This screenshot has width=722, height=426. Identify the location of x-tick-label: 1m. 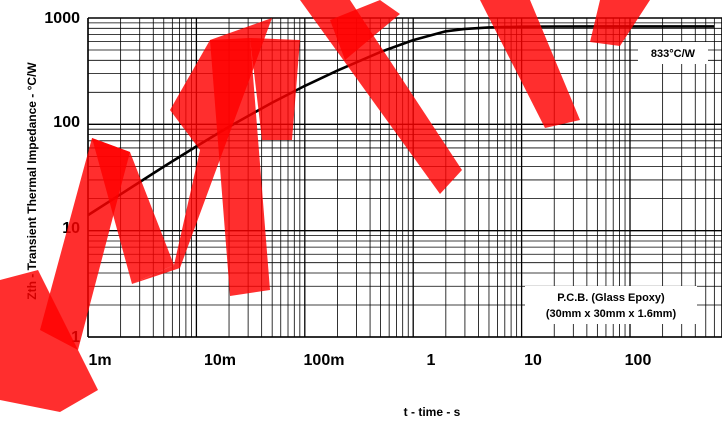
(99, 360).